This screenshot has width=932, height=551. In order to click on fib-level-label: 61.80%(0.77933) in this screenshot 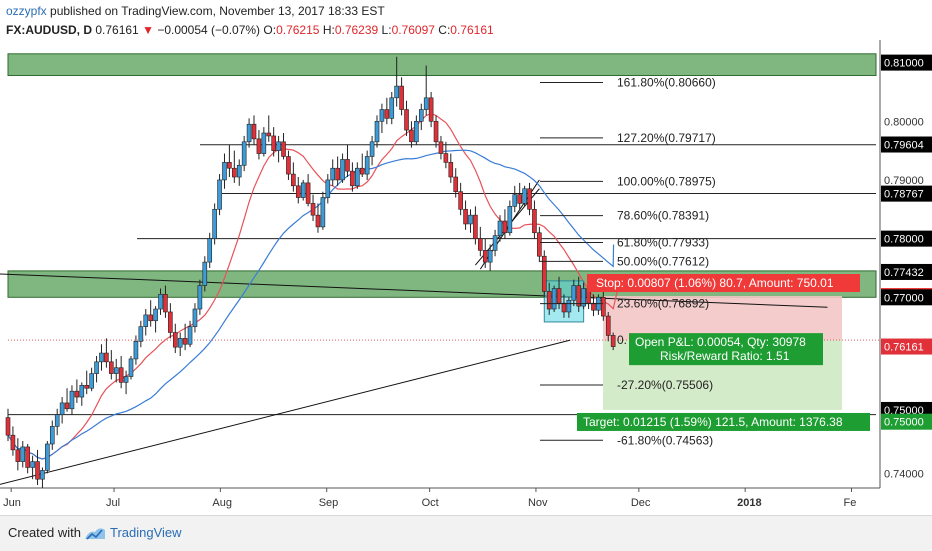, I will do `click(663, 243)`.